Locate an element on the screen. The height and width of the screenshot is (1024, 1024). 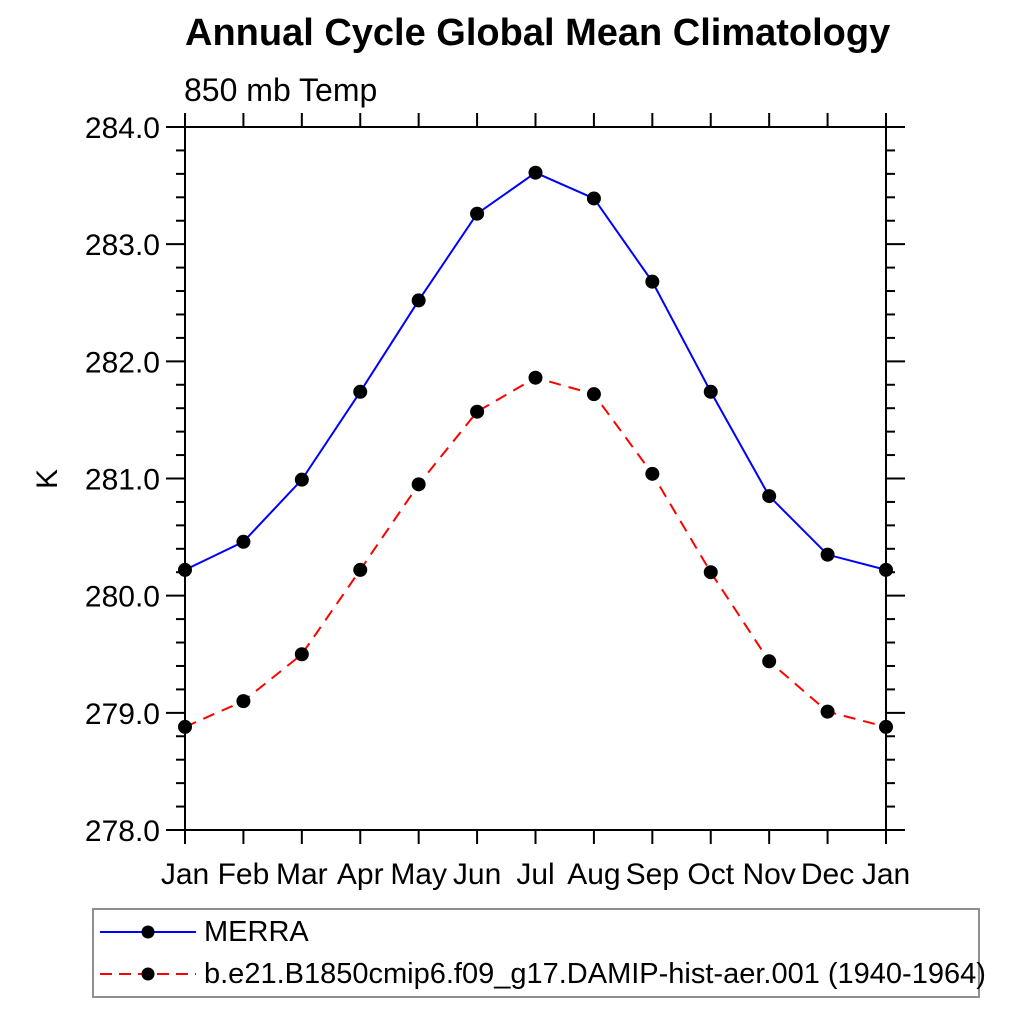
svg-text: Jun is located at coordinates (477, 874).